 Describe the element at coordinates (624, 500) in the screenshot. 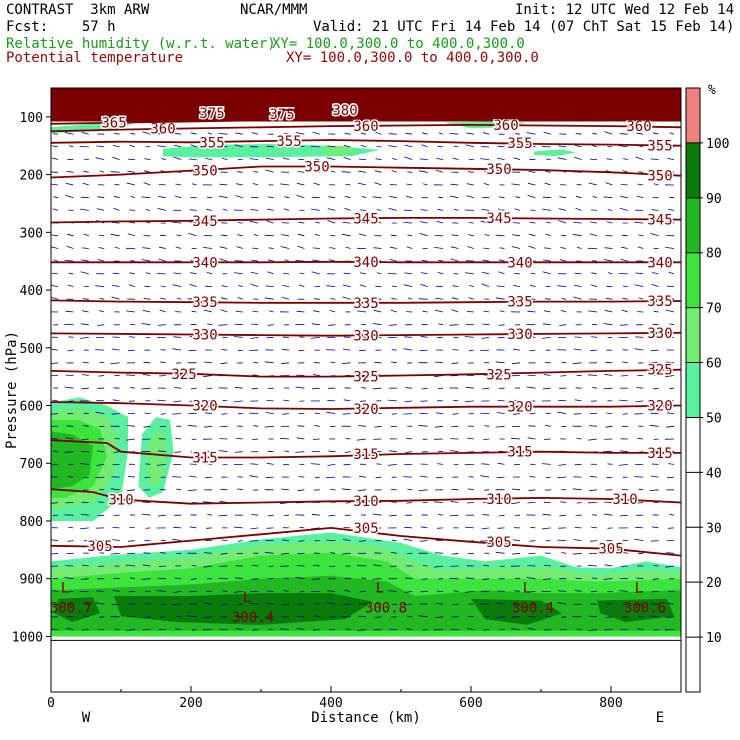

I see `theta-label-310: 310` at that location.